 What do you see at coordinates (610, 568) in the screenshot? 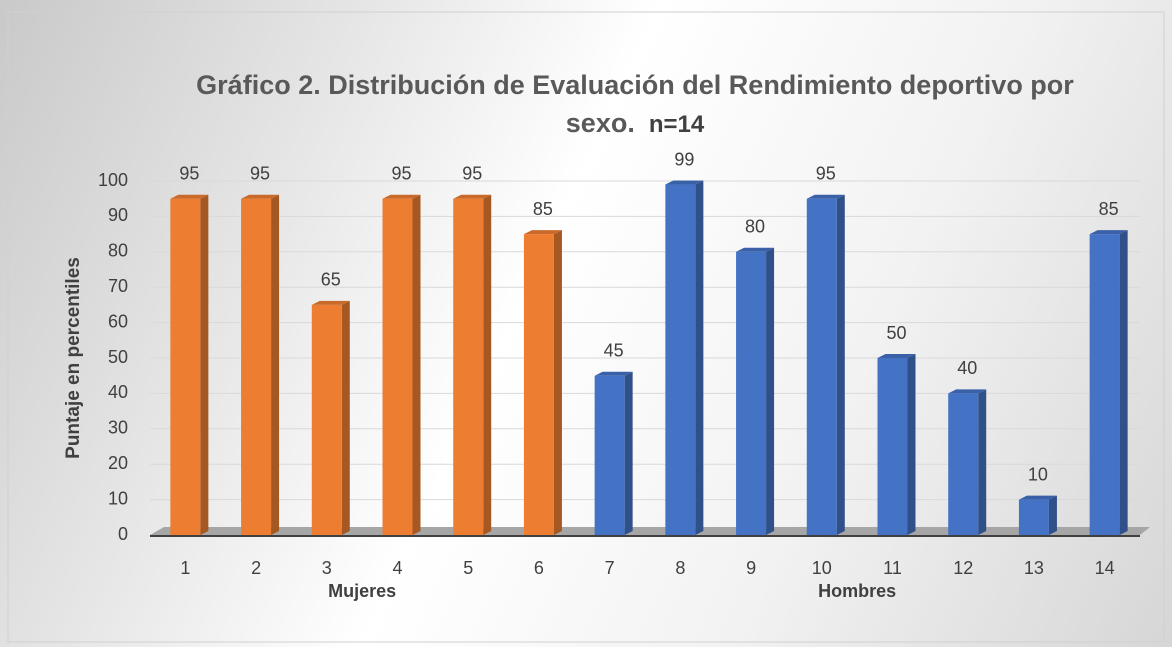
I see `x-tick-label: 7` at bounding box center [610, 568].